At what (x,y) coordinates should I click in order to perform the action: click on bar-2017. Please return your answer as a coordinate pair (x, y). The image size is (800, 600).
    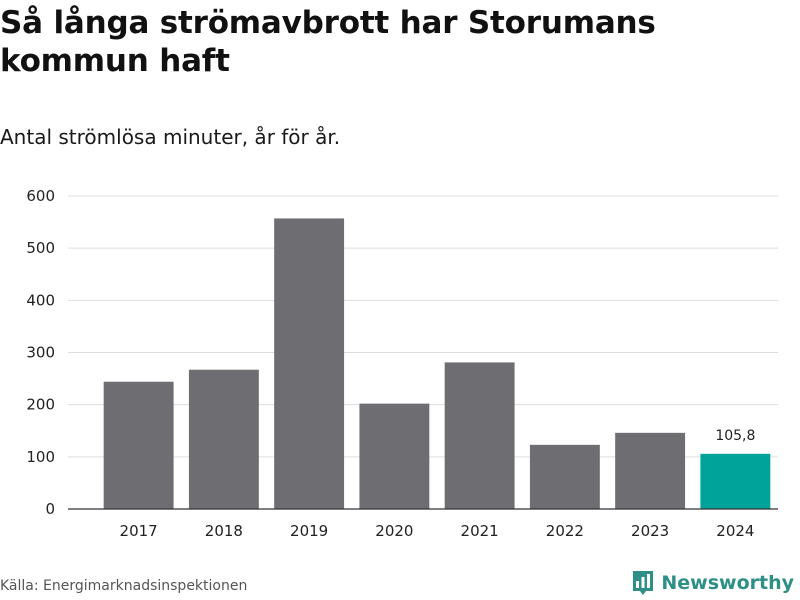
    Looking at the image, I should click on (138, 445).